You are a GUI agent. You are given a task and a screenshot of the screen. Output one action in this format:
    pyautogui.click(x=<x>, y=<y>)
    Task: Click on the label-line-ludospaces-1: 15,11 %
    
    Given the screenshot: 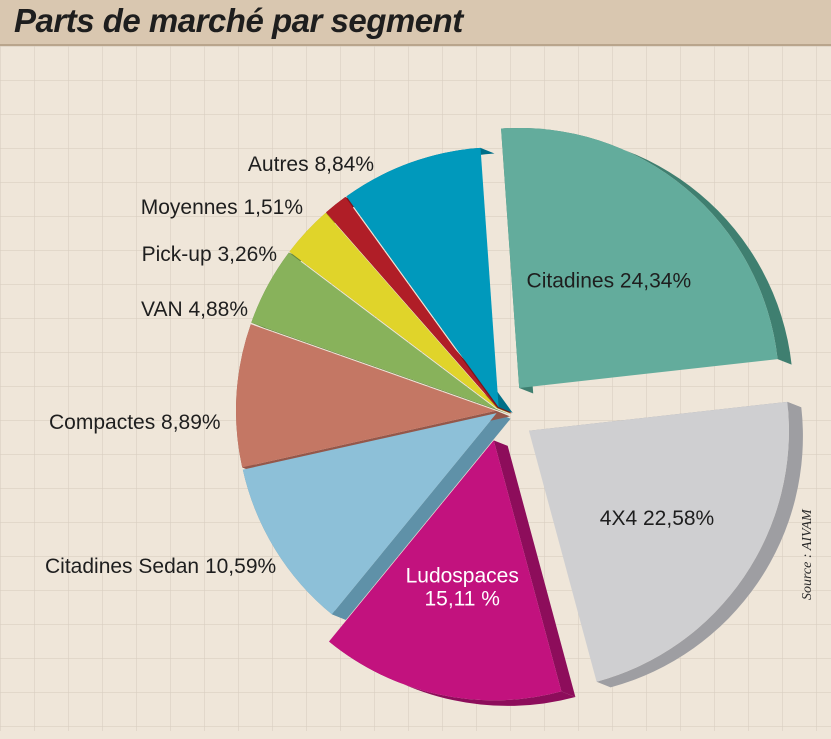 What is the action you would take?
    pyautogui.click(x=462, y=598)
    